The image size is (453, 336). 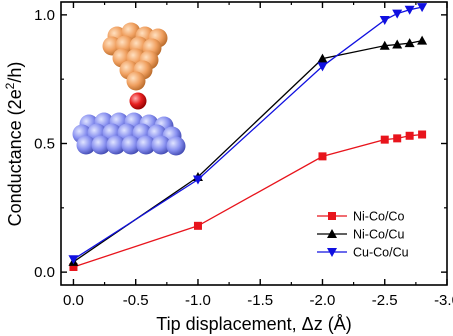 I want to click on y-axis-title-base: Conductance (2e, so click(x=15, y=157).